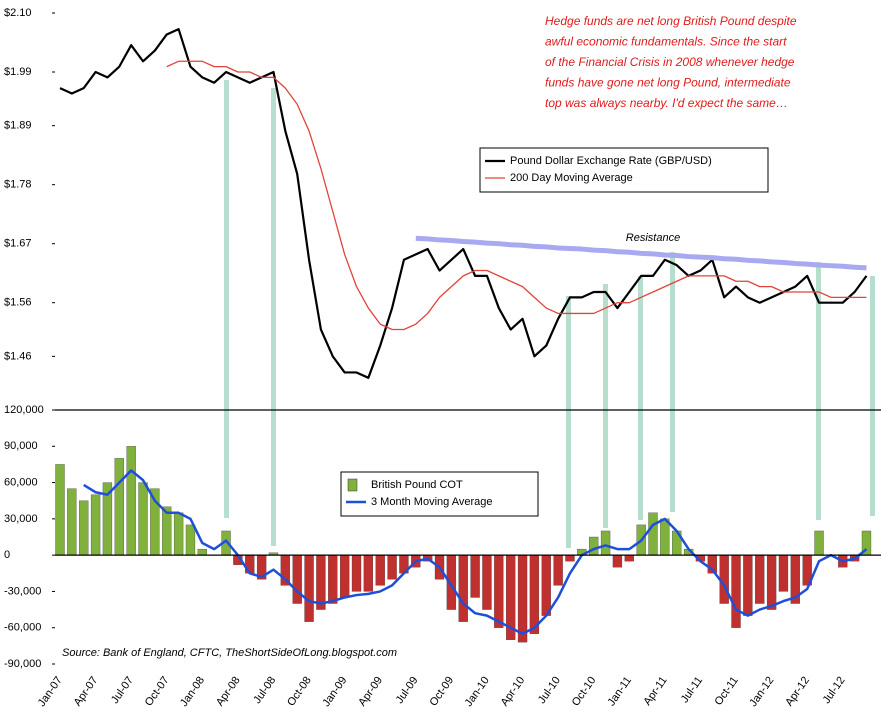 The width and height of the screenshot is (881, 712). I want to click on x-tick-label: Apr-10, so click(513, 692).